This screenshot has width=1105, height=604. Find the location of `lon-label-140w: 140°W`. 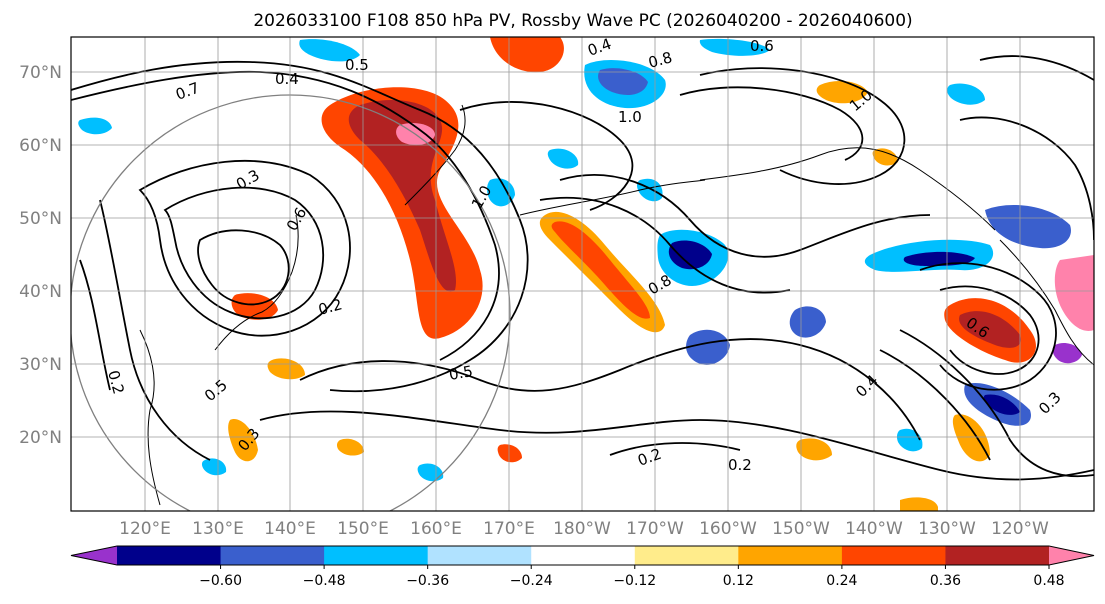

lon-label-140w: 140°W is located at coordinates (874, 529).